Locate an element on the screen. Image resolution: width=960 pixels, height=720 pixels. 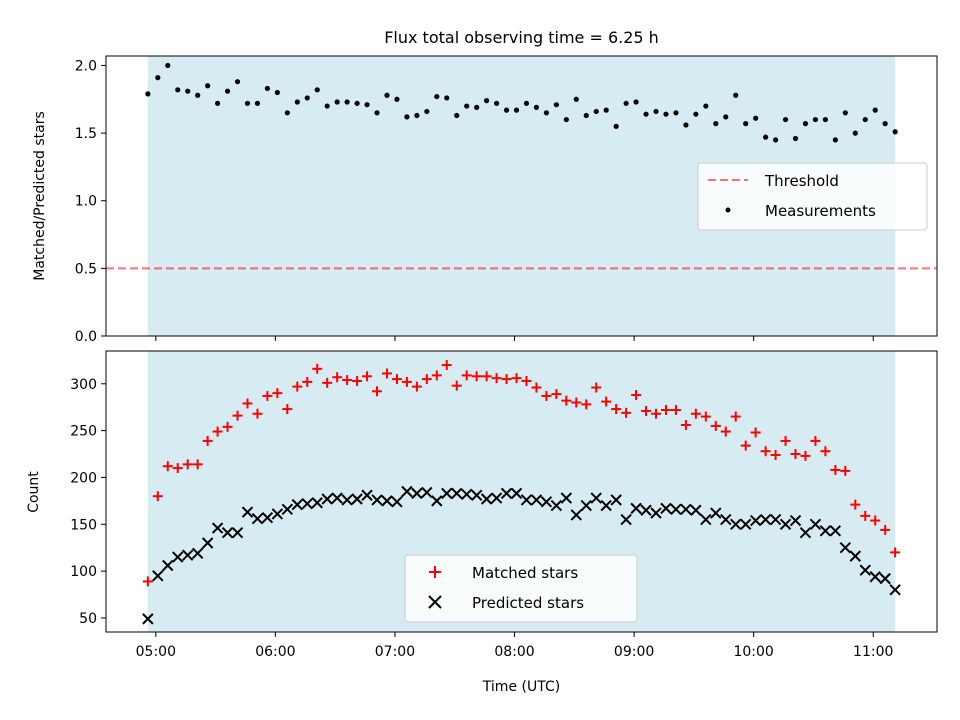
x-tick-label: 05:00 is located at coordinates (156, 652).